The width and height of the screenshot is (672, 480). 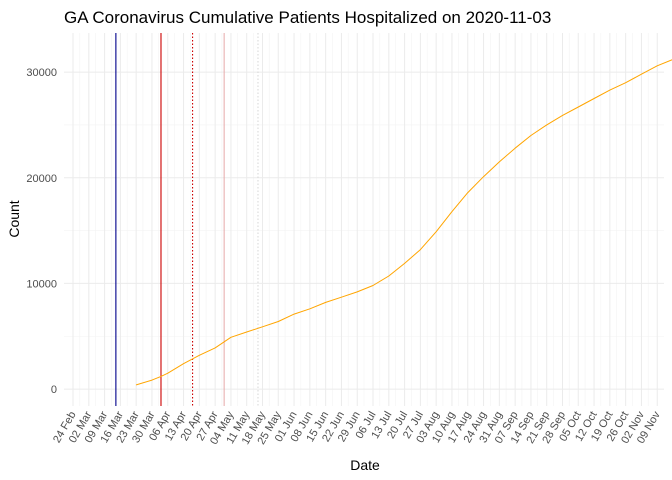 What do you see at coordinates (41, 231) in the screenshot?
I see `y-tick-labels: 0 10000 20000 30000` at bounding box center [41, 231].